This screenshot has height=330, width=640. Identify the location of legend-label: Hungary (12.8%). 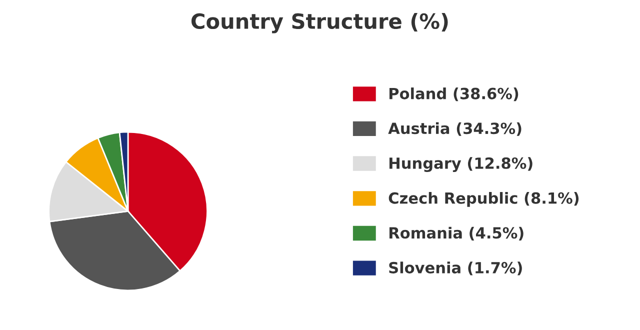
(460, 164).